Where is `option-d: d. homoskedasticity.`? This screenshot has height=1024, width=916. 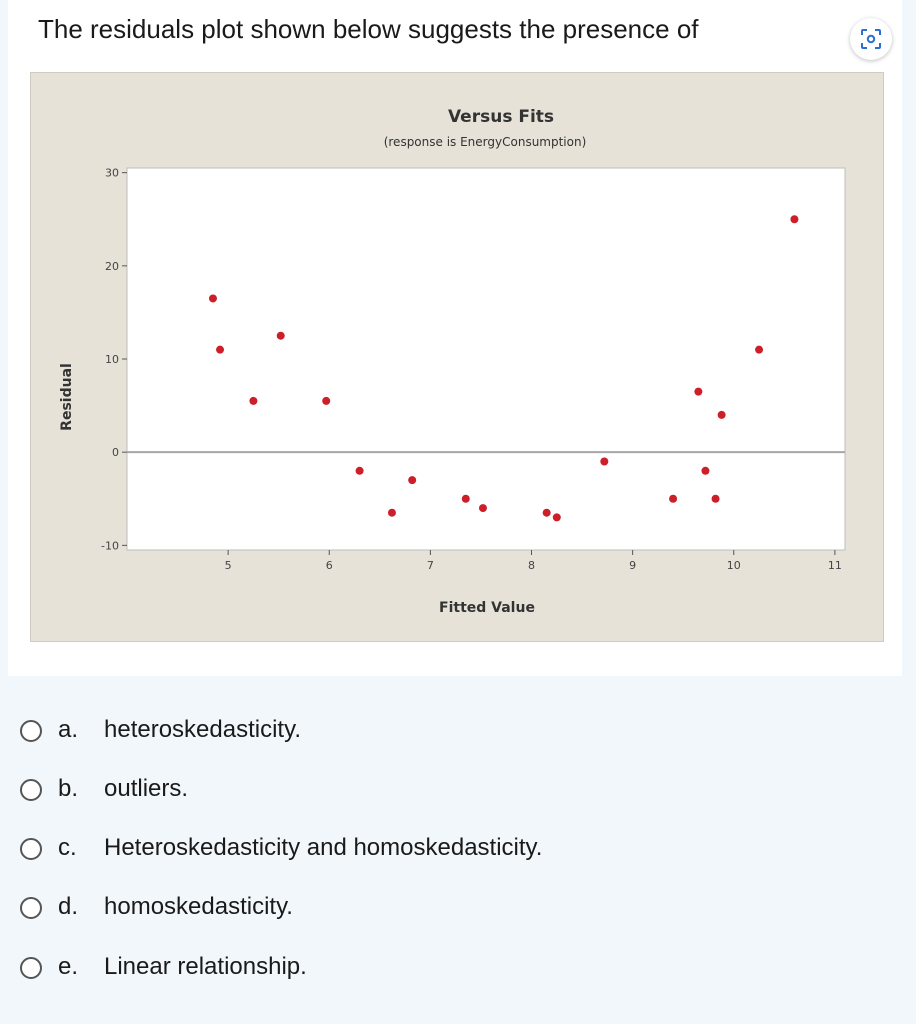
option-d: d. homoskedasticity. is located at coordinates (370, 909).